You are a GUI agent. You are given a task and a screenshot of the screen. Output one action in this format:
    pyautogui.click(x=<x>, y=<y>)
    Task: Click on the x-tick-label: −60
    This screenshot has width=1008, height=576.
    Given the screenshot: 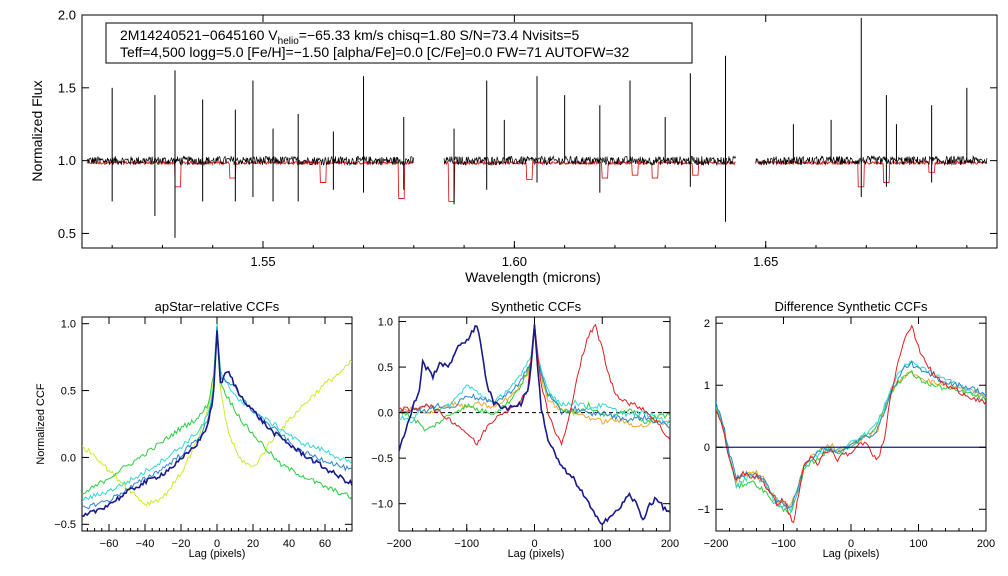 What is the action you would take?
    pyautogui.click(x=109, y=544)
    